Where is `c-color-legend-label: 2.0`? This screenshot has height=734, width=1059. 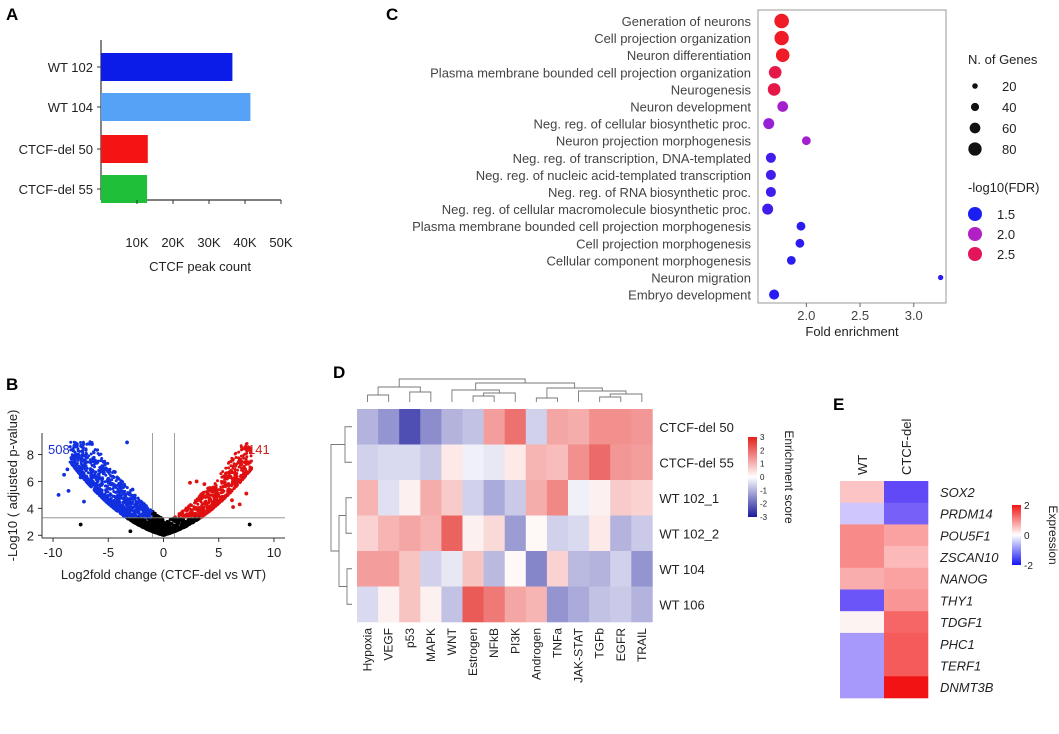 c-color-legend-label: 2.0 is located at coordinates (1006, 234).